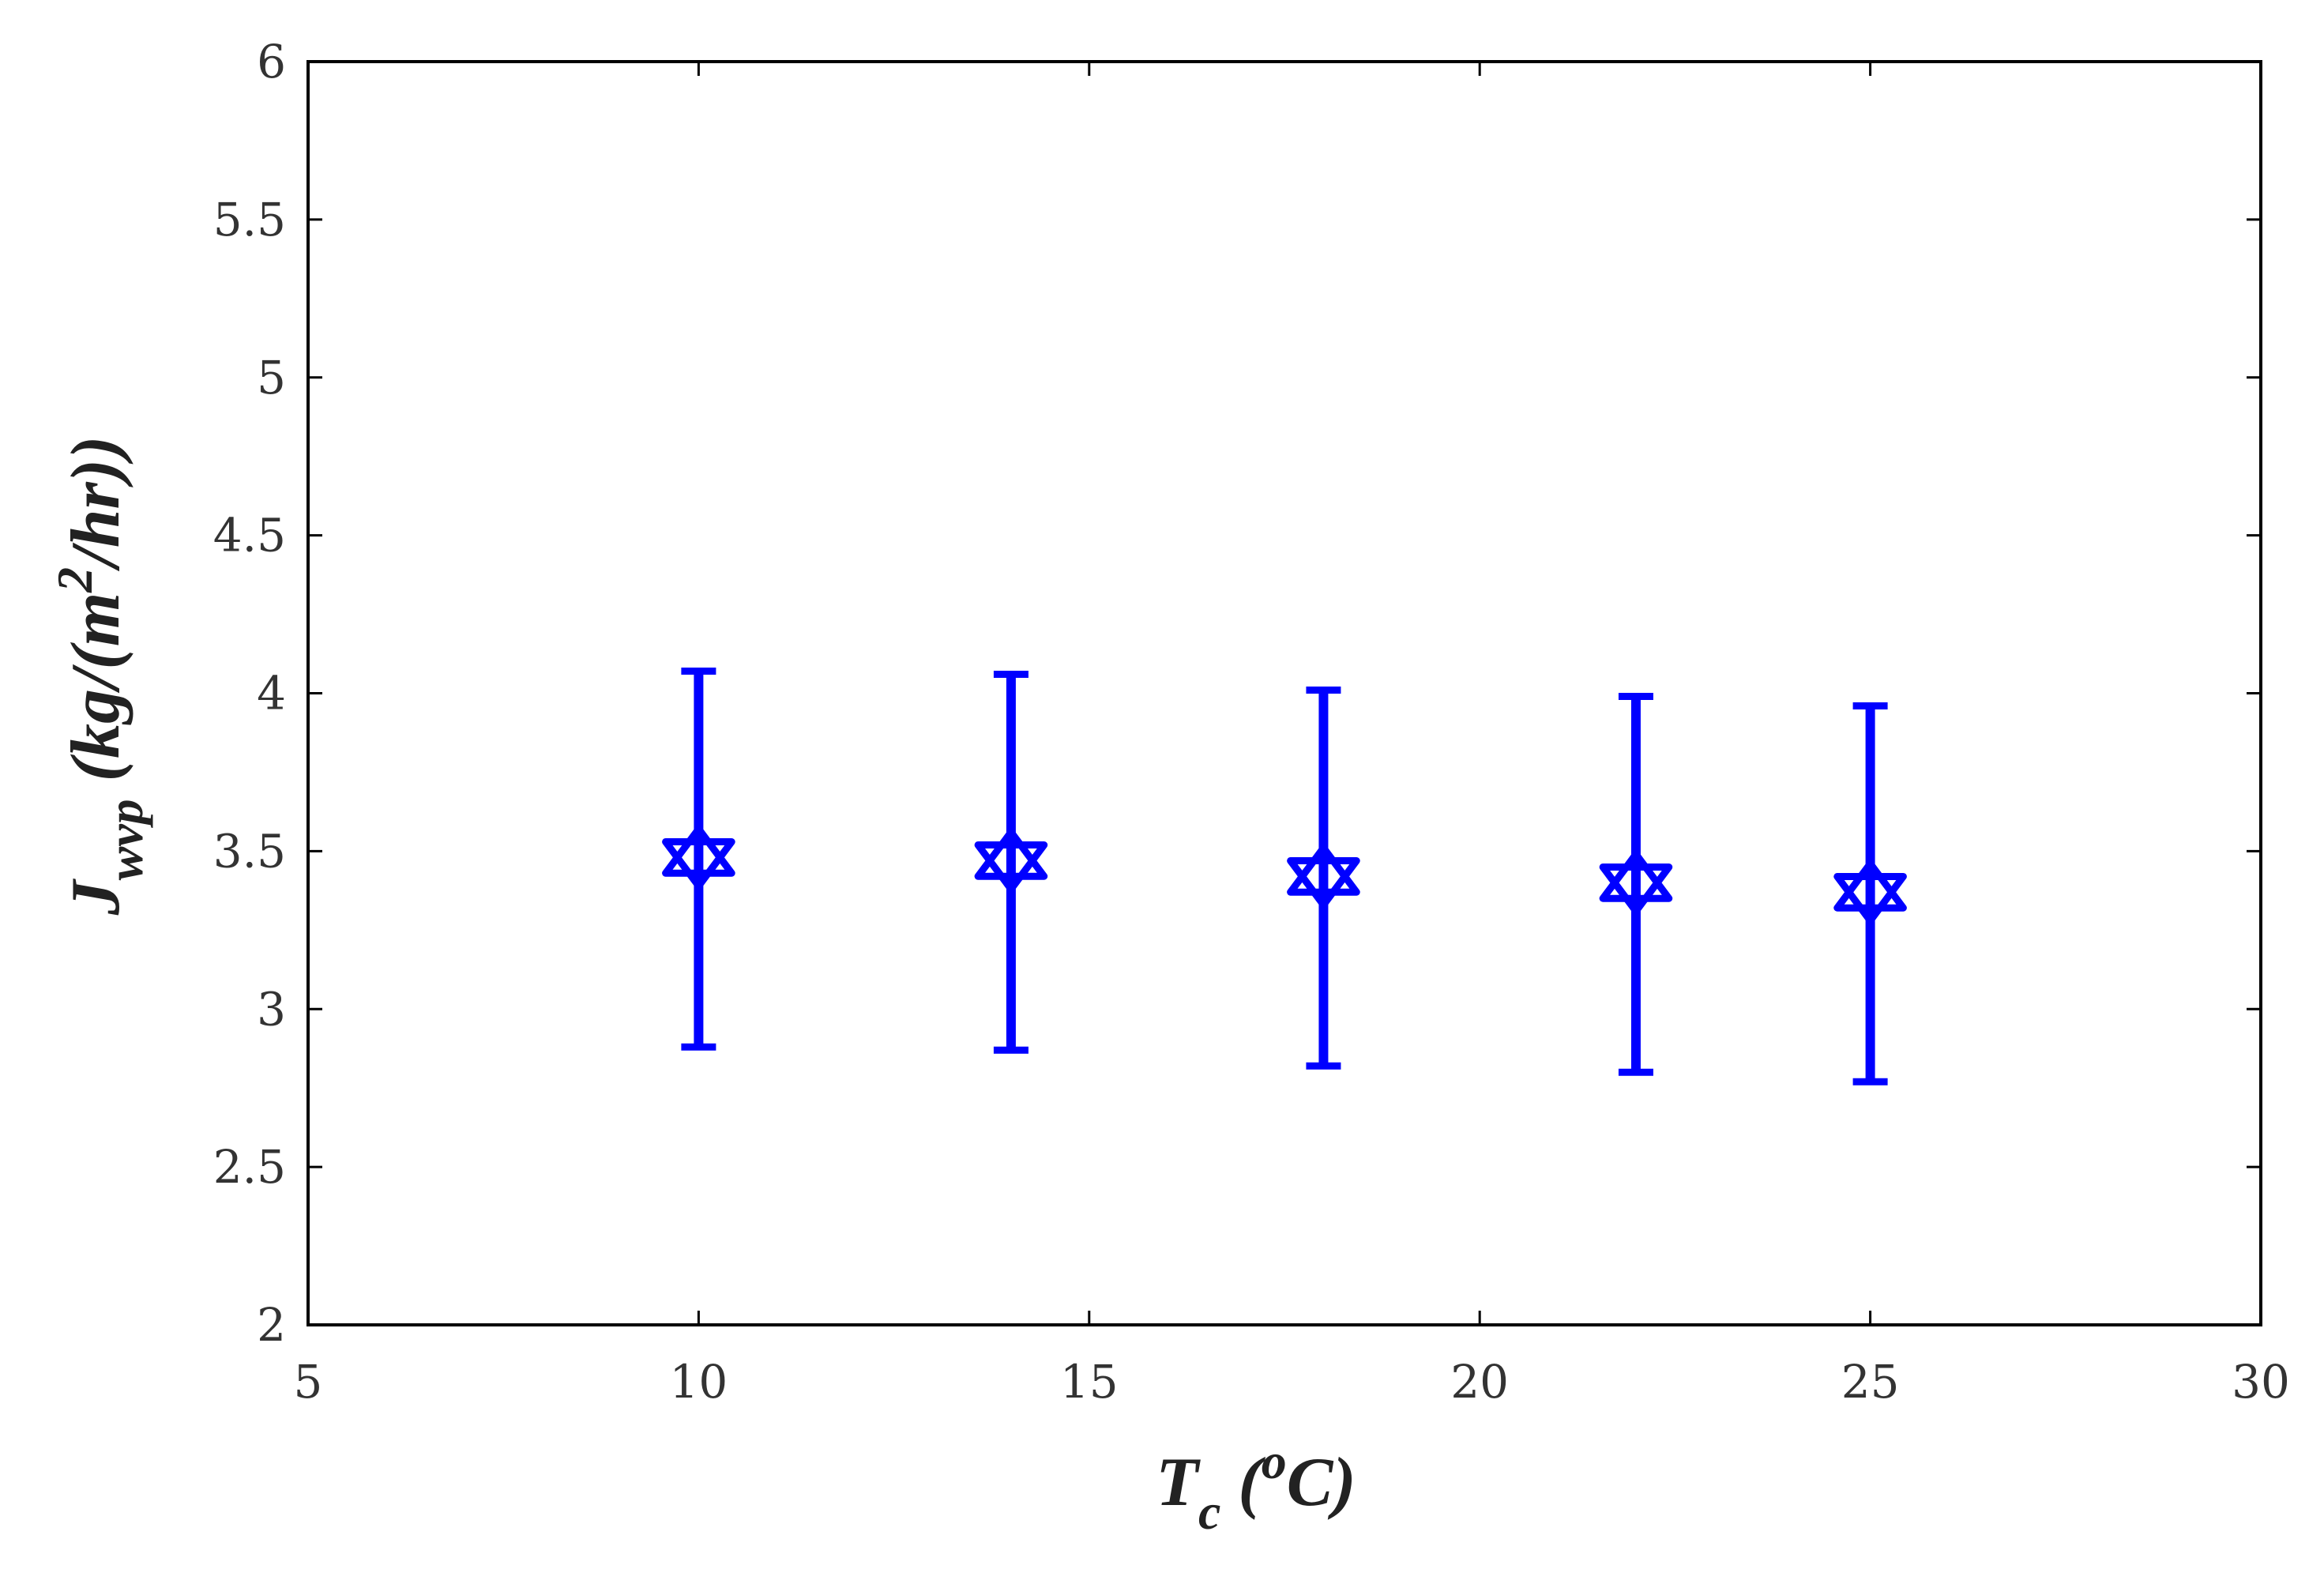 The image size is (2324, 1569). I want to click on y-tick-label: 4, so click(271, 694).